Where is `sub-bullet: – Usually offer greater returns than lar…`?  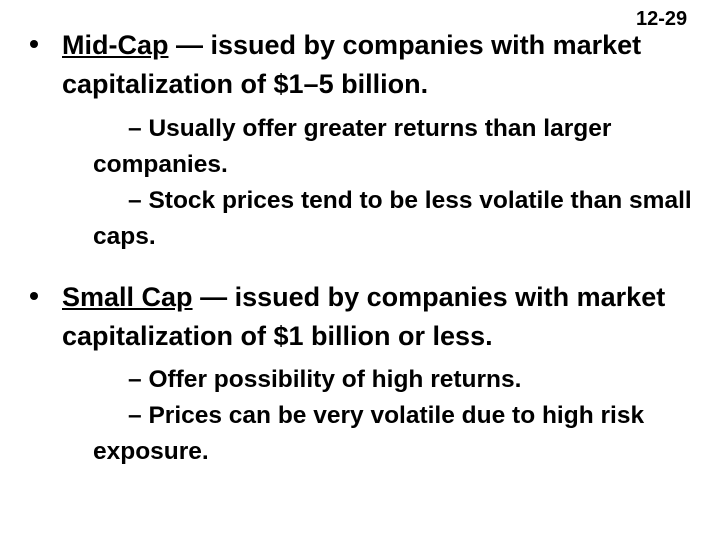 sub-bullet: – Usually offer greater returns than lar… is located at coordinates (393, 147).